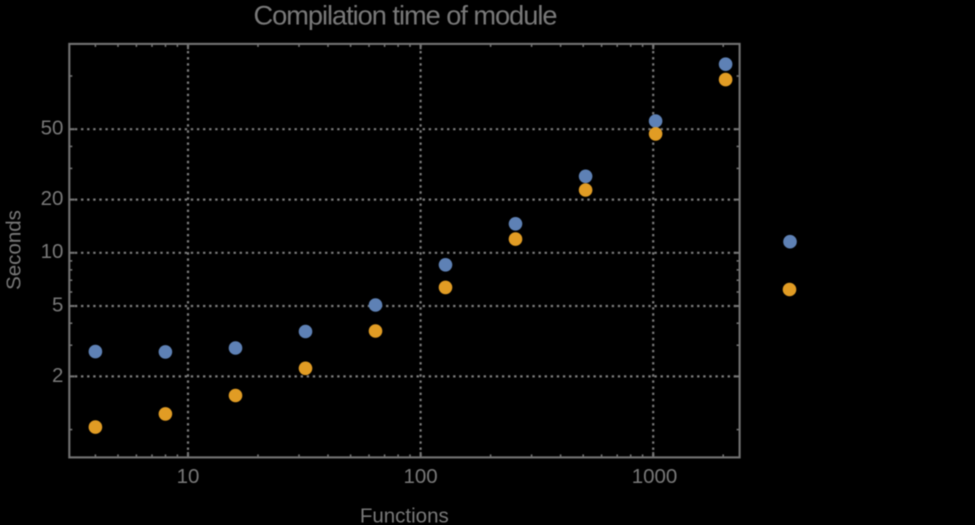 Image resolution: width=975 pixels, height=525 pixels. I want to click on svg-text: 5, so click(57, 304).